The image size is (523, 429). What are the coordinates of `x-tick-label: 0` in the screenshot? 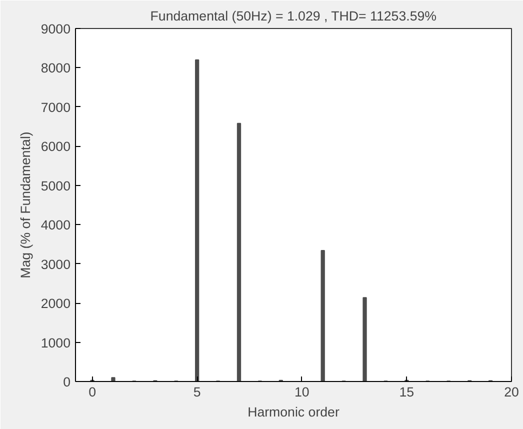 It's located at (92, 392).